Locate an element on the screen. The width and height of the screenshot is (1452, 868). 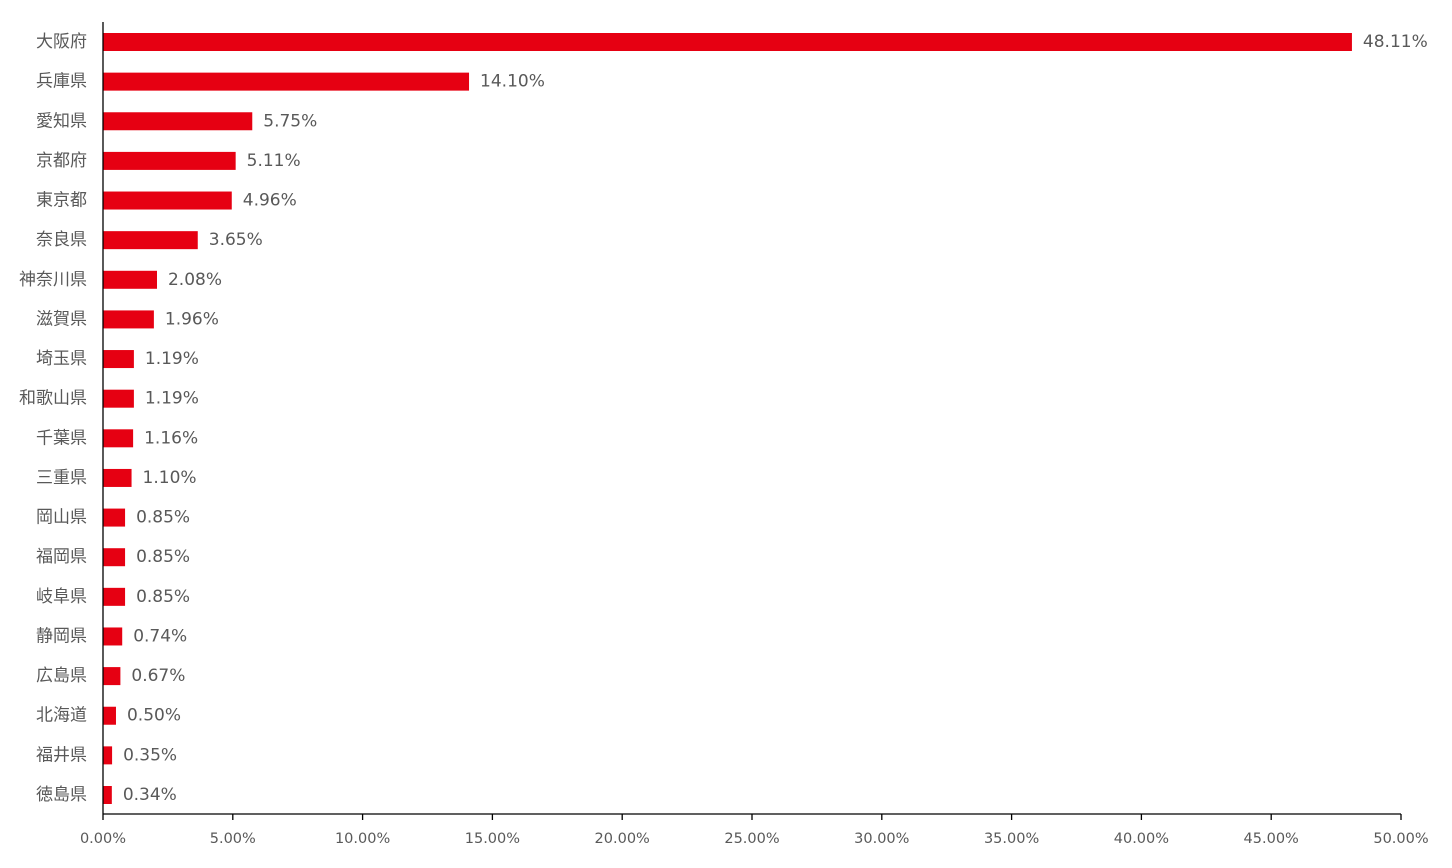
category-label: 埼玉県 is located at coordinates (61, 359).